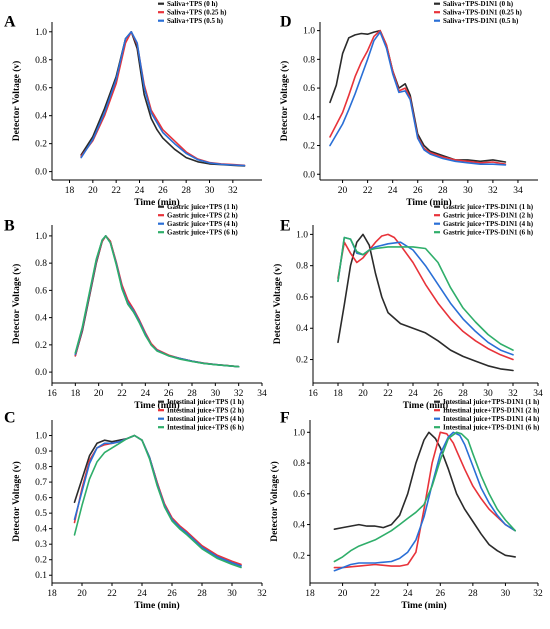 Image resolution: width=550 pixels, height=629 pixels. Describe the element at coordinates (277, 304) in the screenshot. I see `y-axis-title: Detector Voltage (v)` at that location.